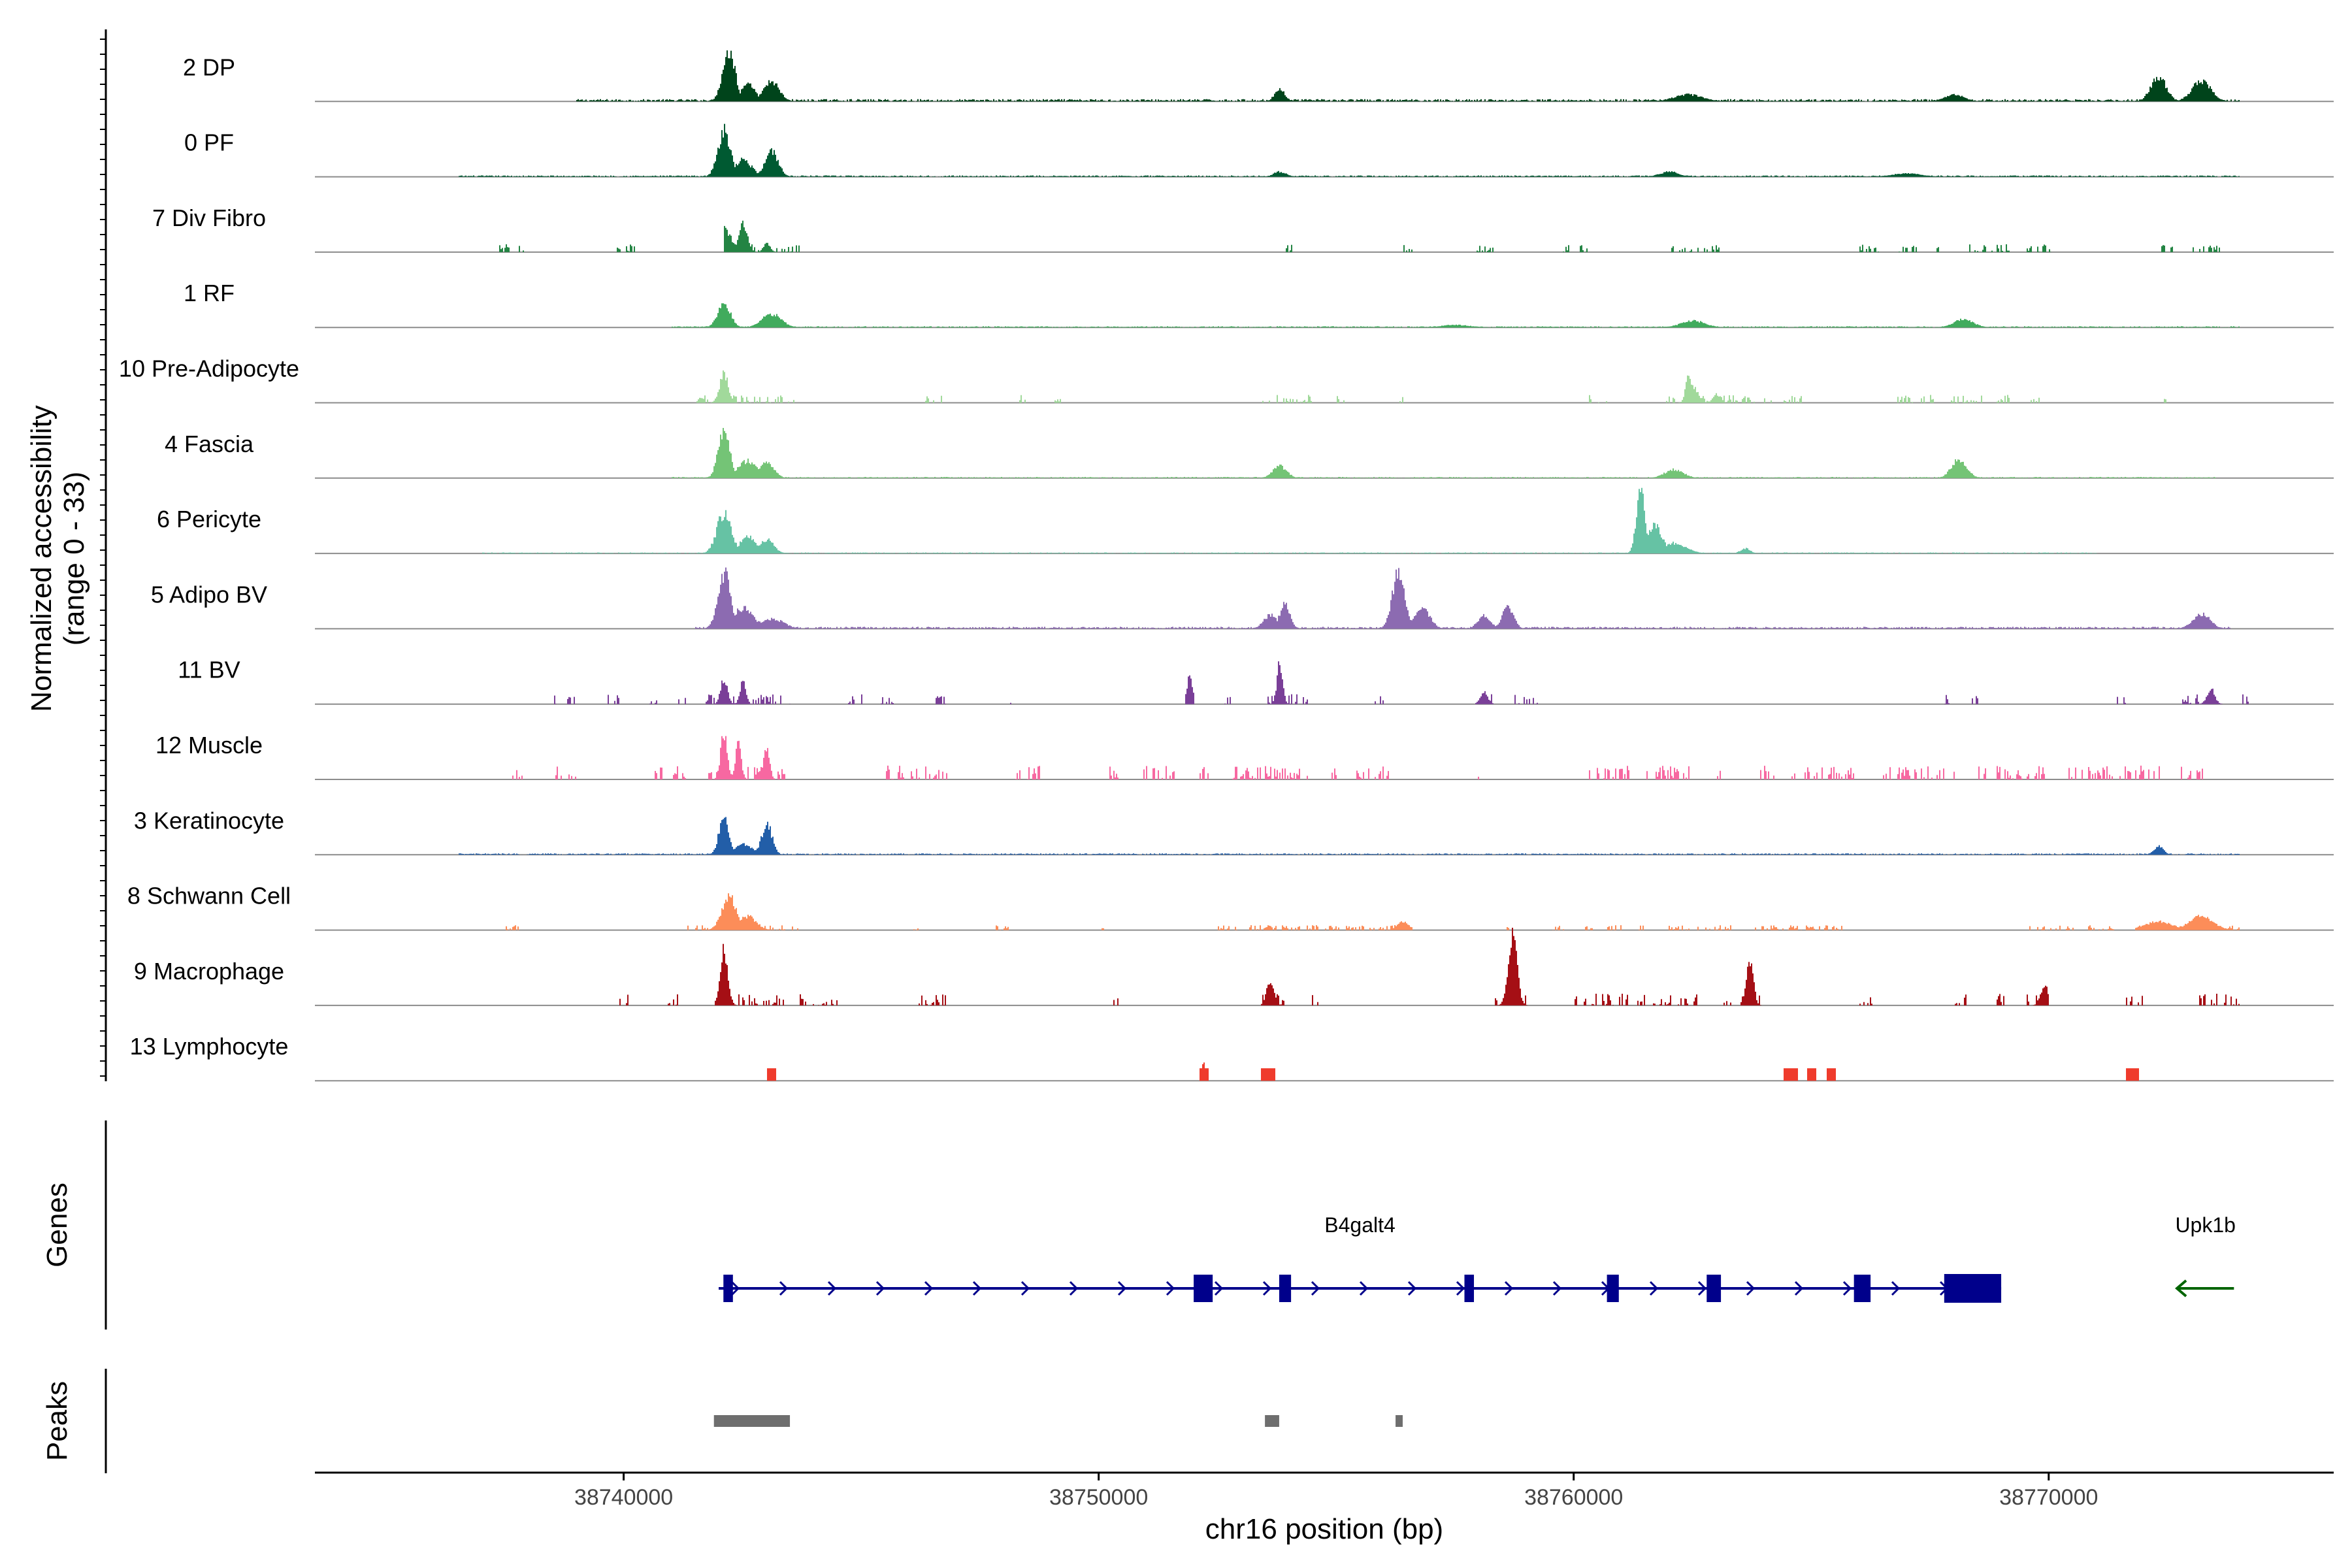 The height and width of the screenshot is (1568, 2352). Describe the element at coordinates (1232, 1057) in the screenshot. I see `track-14: 13 Lymphocyte` at that location.